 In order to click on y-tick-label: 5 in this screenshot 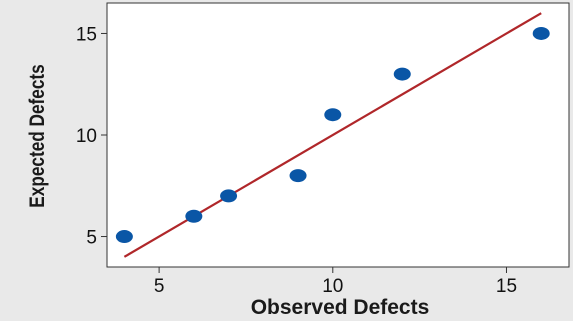, I will do `click(91, 238)`.